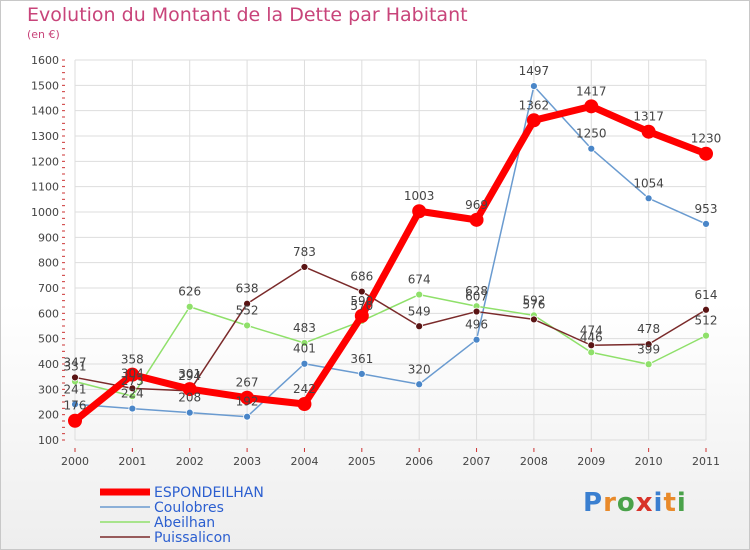 This screenshot has height=550, width=750. Describe the element at coordinates (45, 187) in the screenshot. I see `y-tick-label: 1100` at that location.